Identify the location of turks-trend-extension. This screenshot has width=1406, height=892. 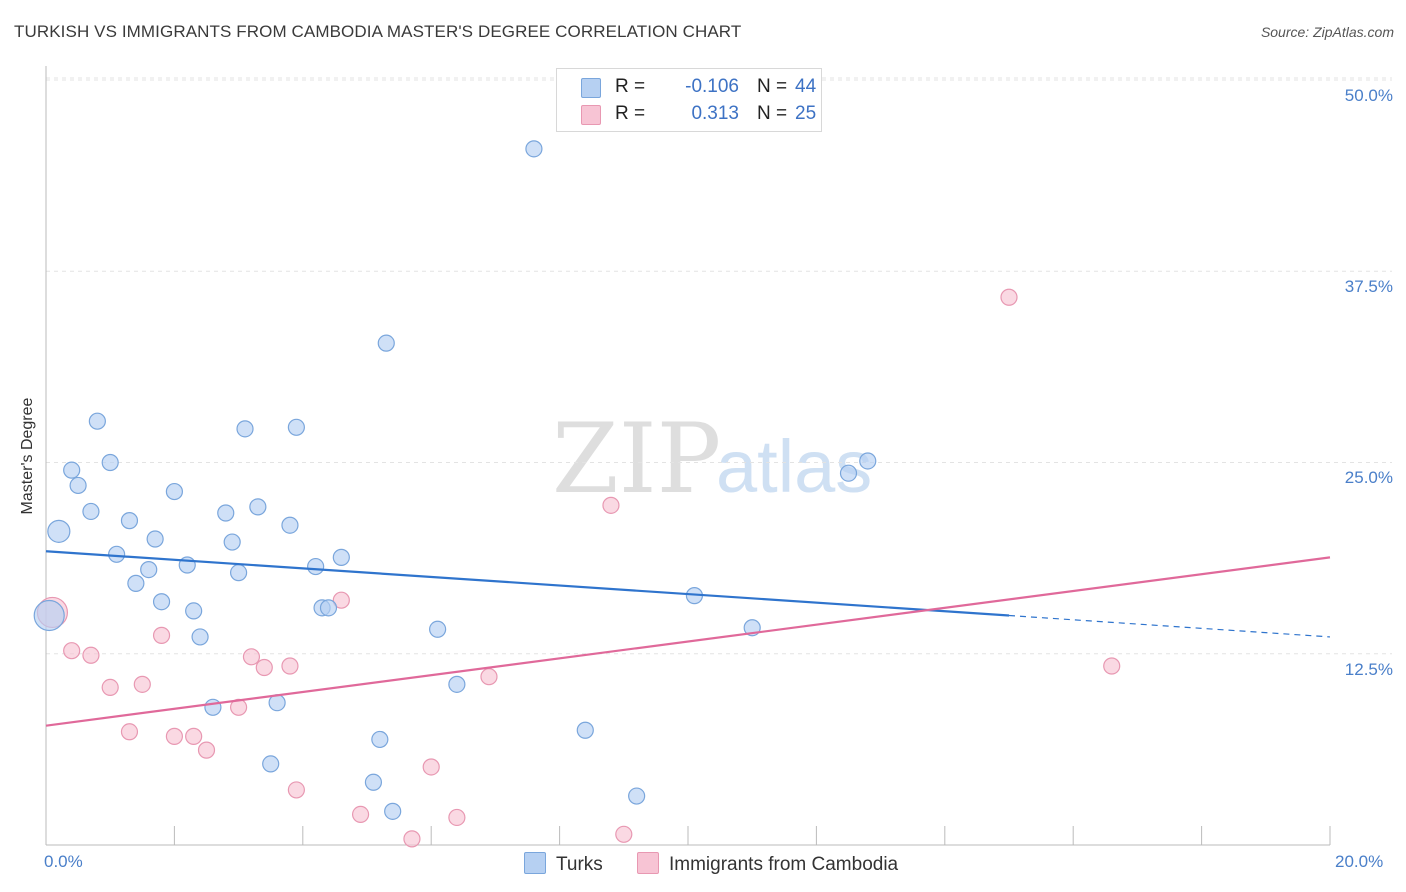
(1169, 626).